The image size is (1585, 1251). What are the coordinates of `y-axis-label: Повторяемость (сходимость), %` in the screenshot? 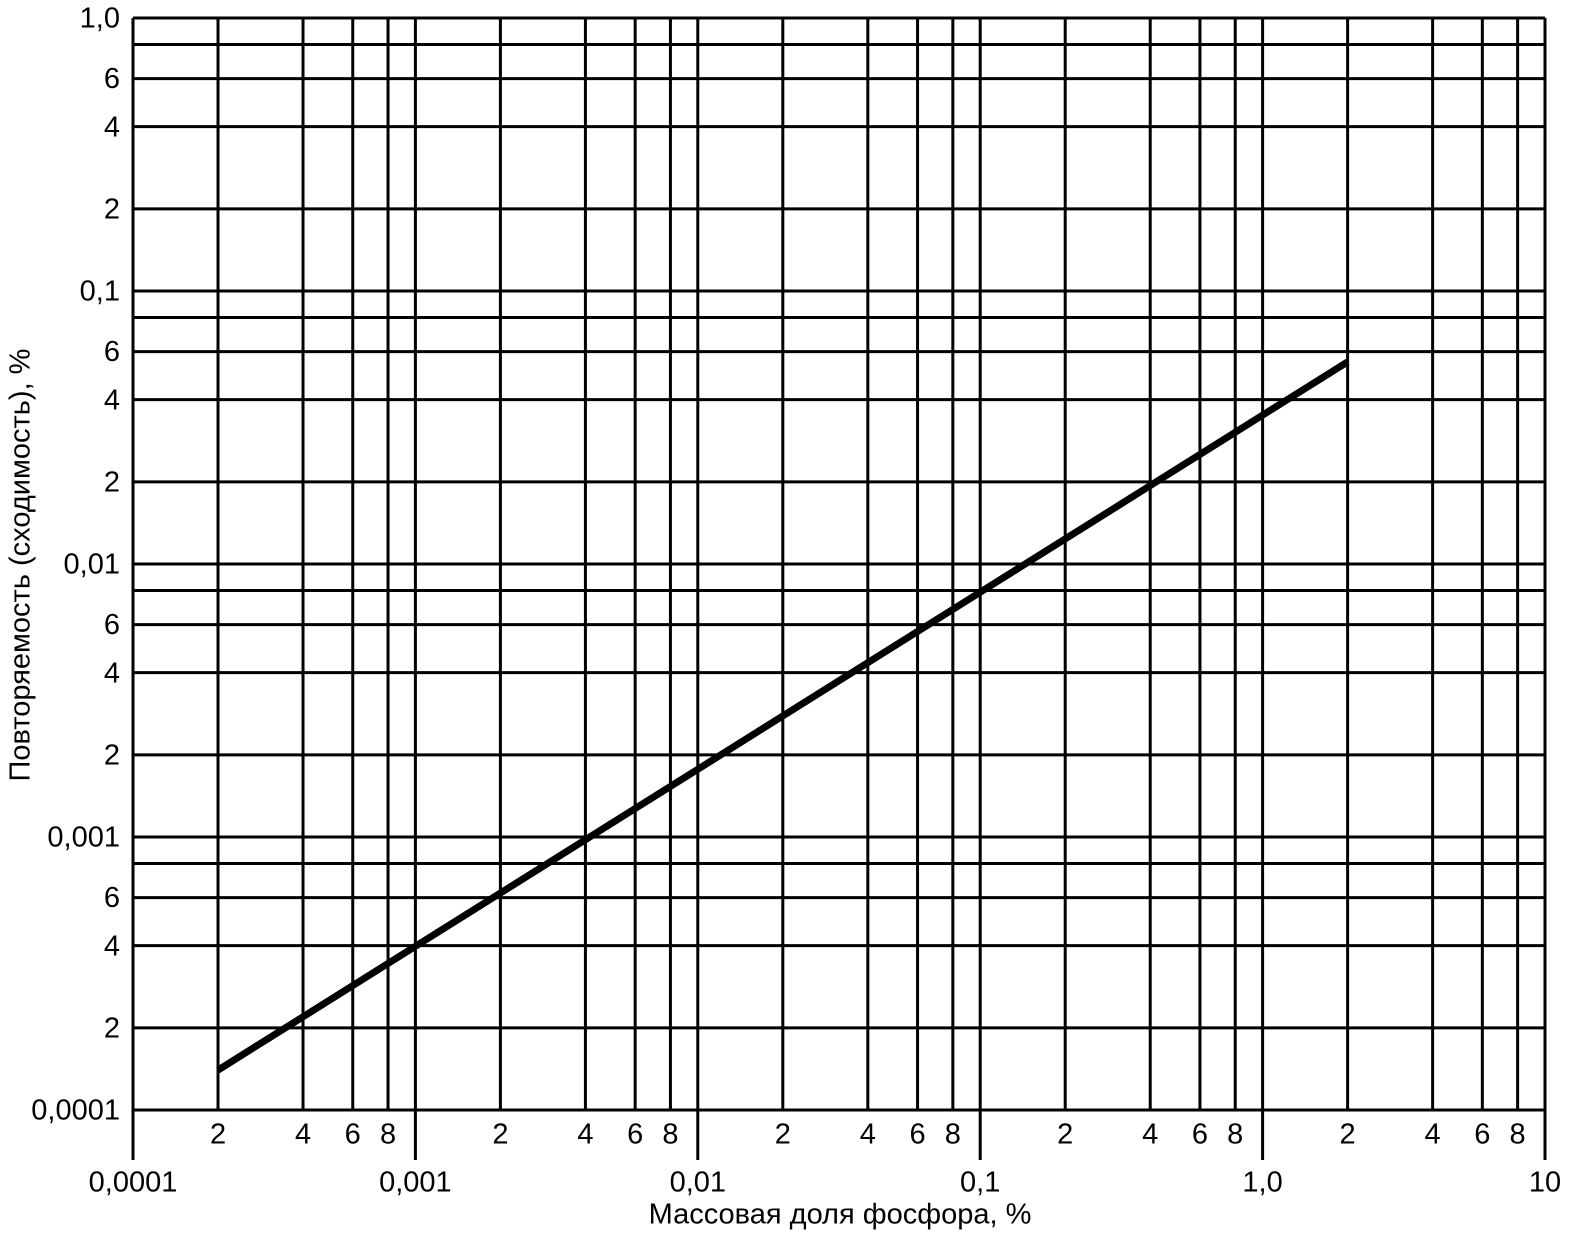 It's located at (21, 565).